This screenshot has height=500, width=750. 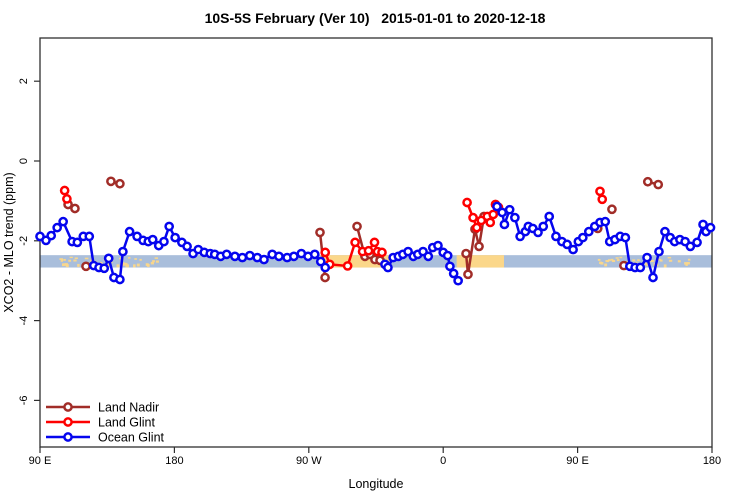 I want to click on legend-label: Ocean Glint, so click(x=131, y=437).